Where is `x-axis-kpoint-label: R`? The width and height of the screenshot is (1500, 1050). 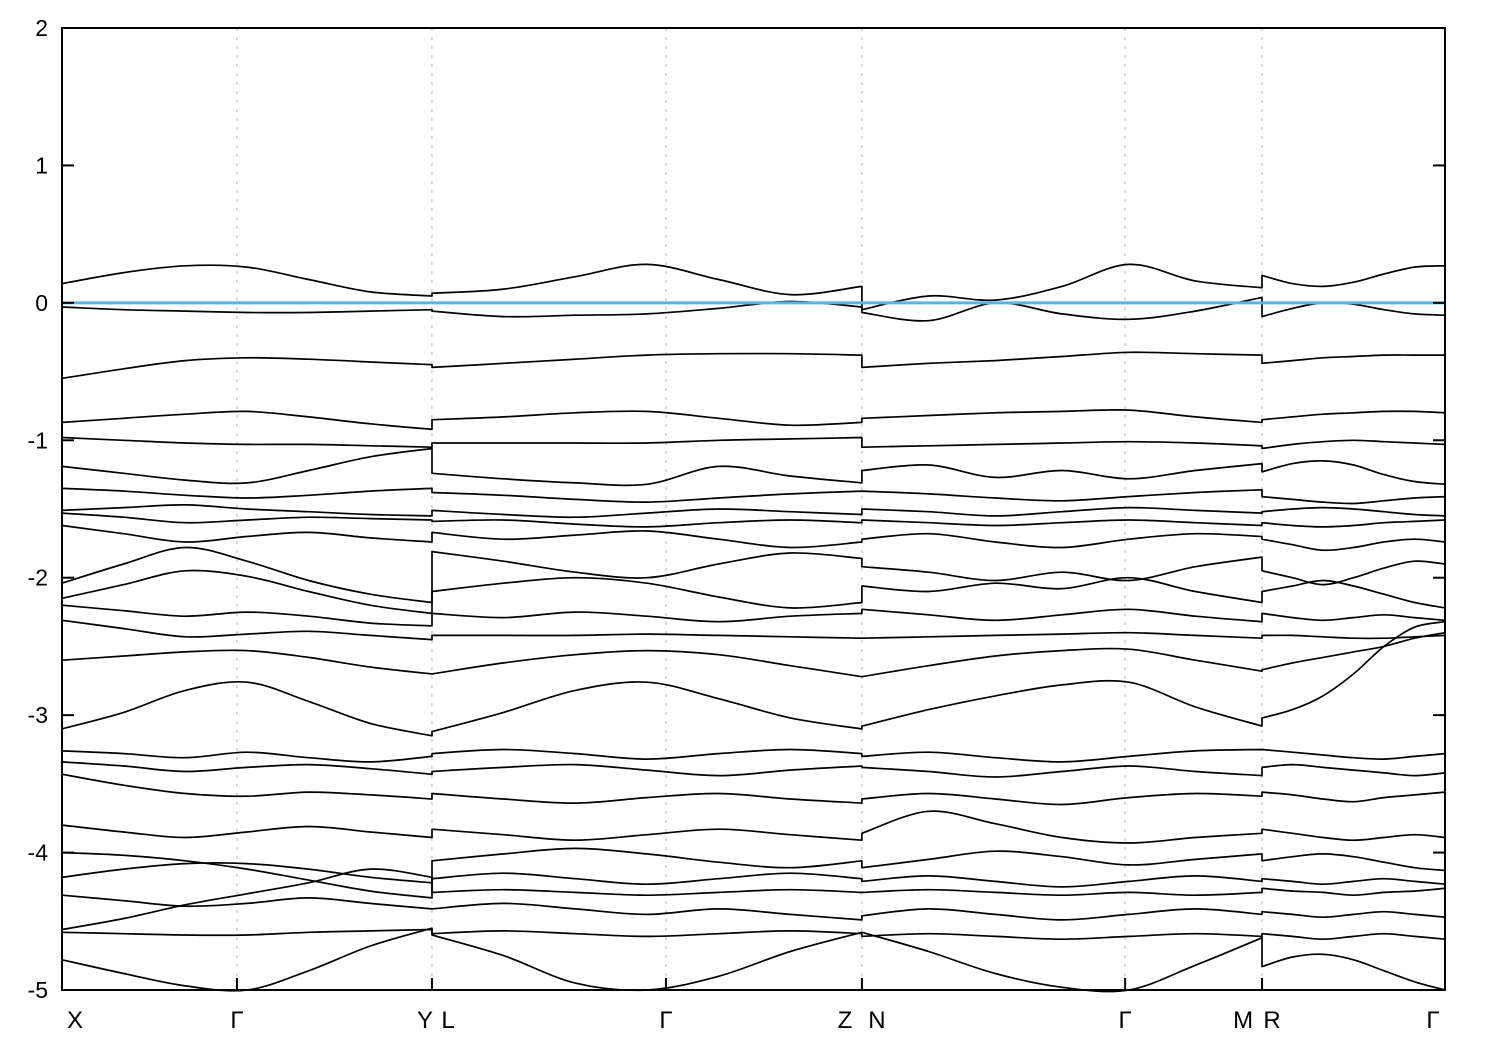 x-axis-kpoint-label: R is located at coordinates (1271, 1020).